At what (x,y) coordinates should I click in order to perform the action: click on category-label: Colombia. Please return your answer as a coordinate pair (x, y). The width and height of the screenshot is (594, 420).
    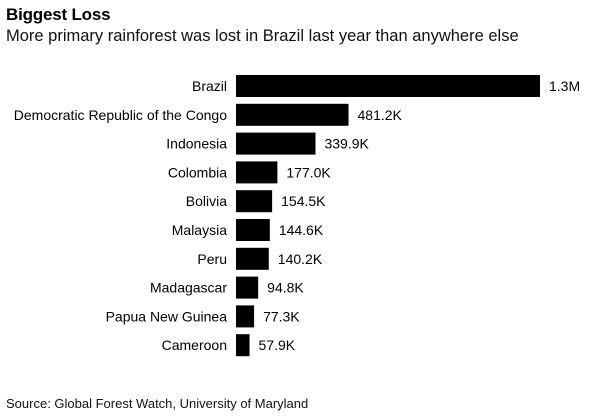
    Looking at the image, I should click on (197, 172).